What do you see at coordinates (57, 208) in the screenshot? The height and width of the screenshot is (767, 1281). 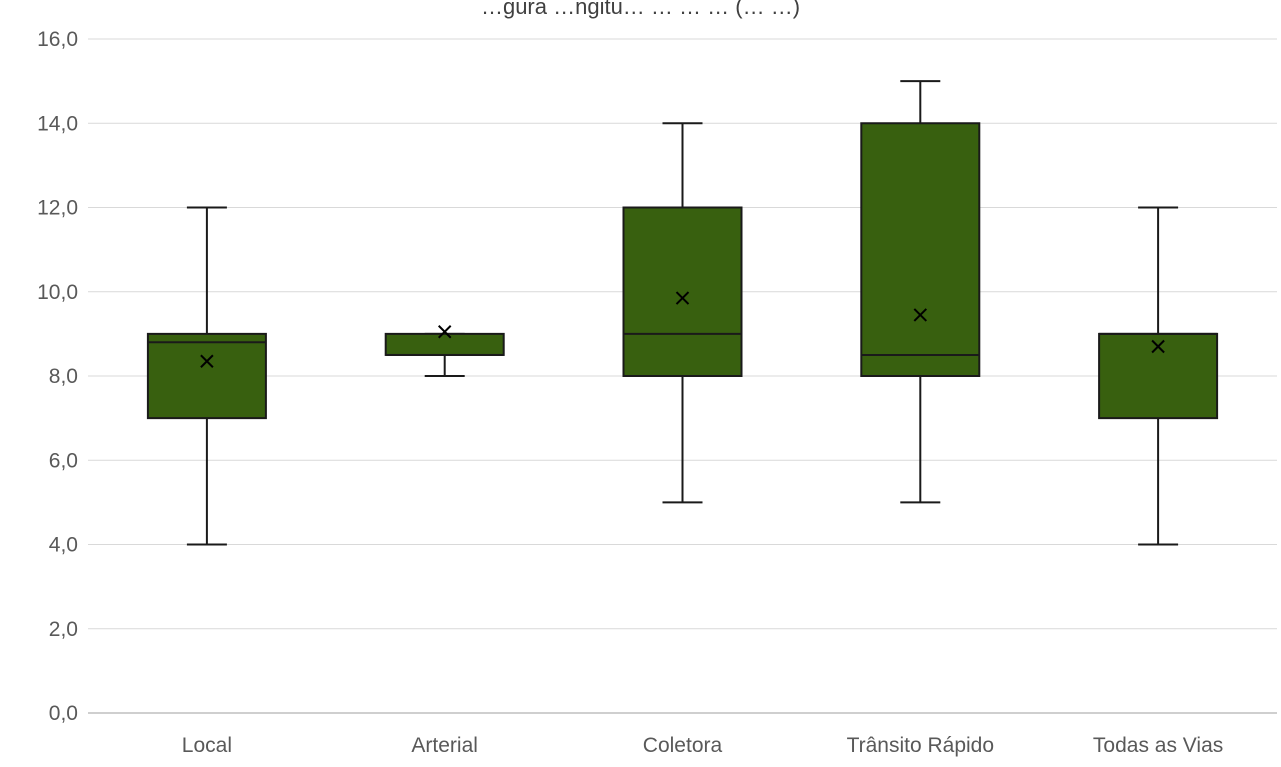 I see `y-tick-label: 12,0` at bounding box center [57, 208].